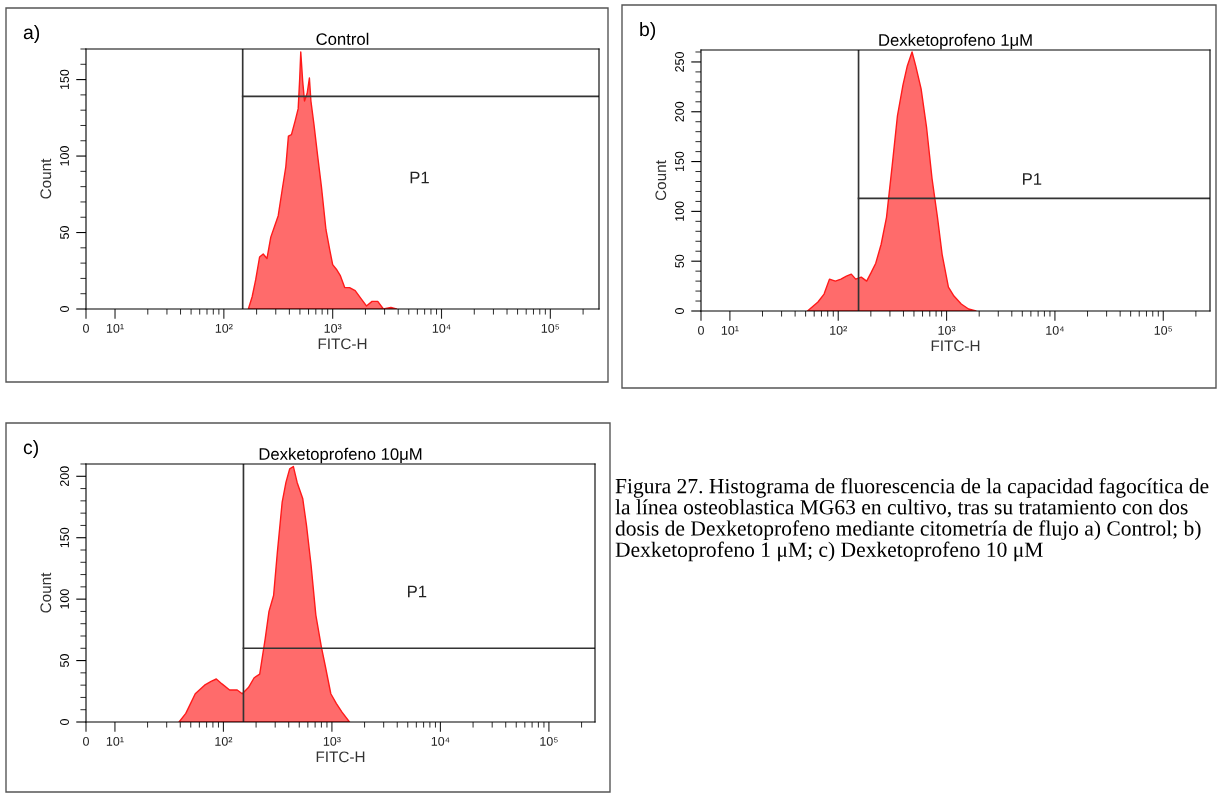 Image resolution: width=1220 pixels, height=794 pixels. Describe the element at coordinates (955, 41) in the screenshot. I see `chart-title: Dexketoprofeno 1μM` at that location.